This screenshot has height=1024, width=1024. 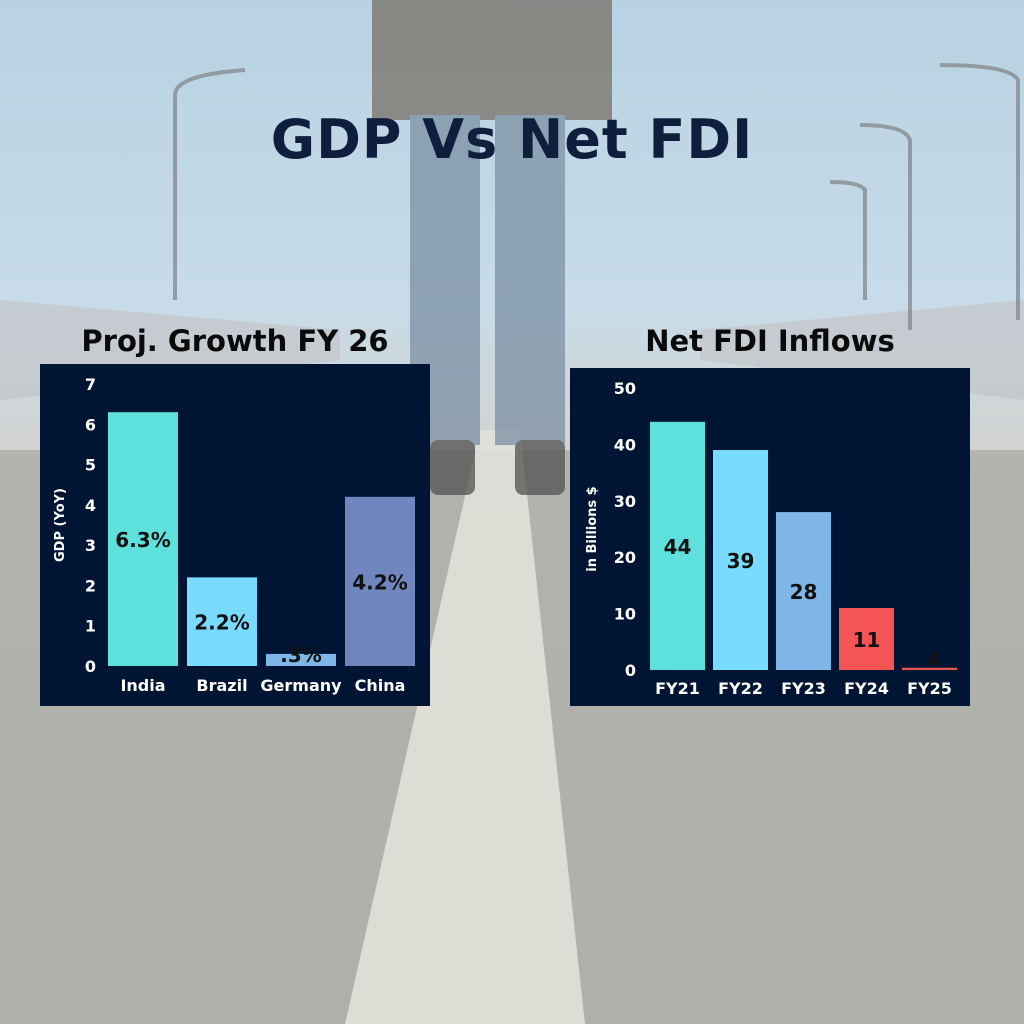 I want to click on data-label: .4, so click(x=930, y=659).